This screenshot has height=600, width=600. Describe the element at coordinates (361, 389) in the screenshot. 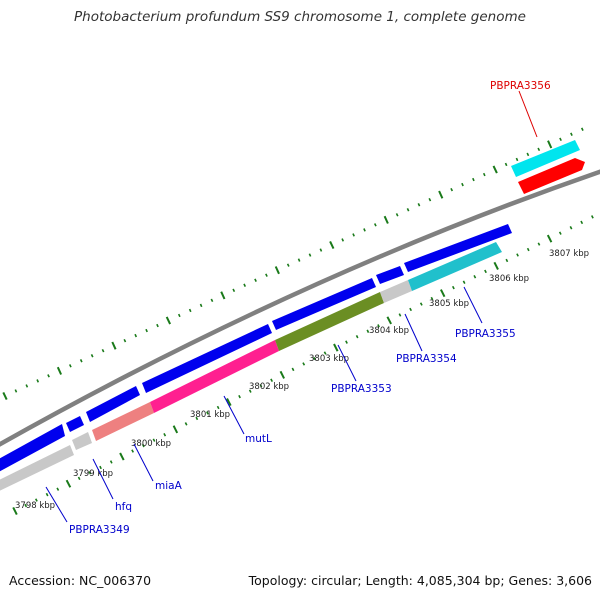

I see `gene-label-PBPRA3353: PBPRA3353` at that location.